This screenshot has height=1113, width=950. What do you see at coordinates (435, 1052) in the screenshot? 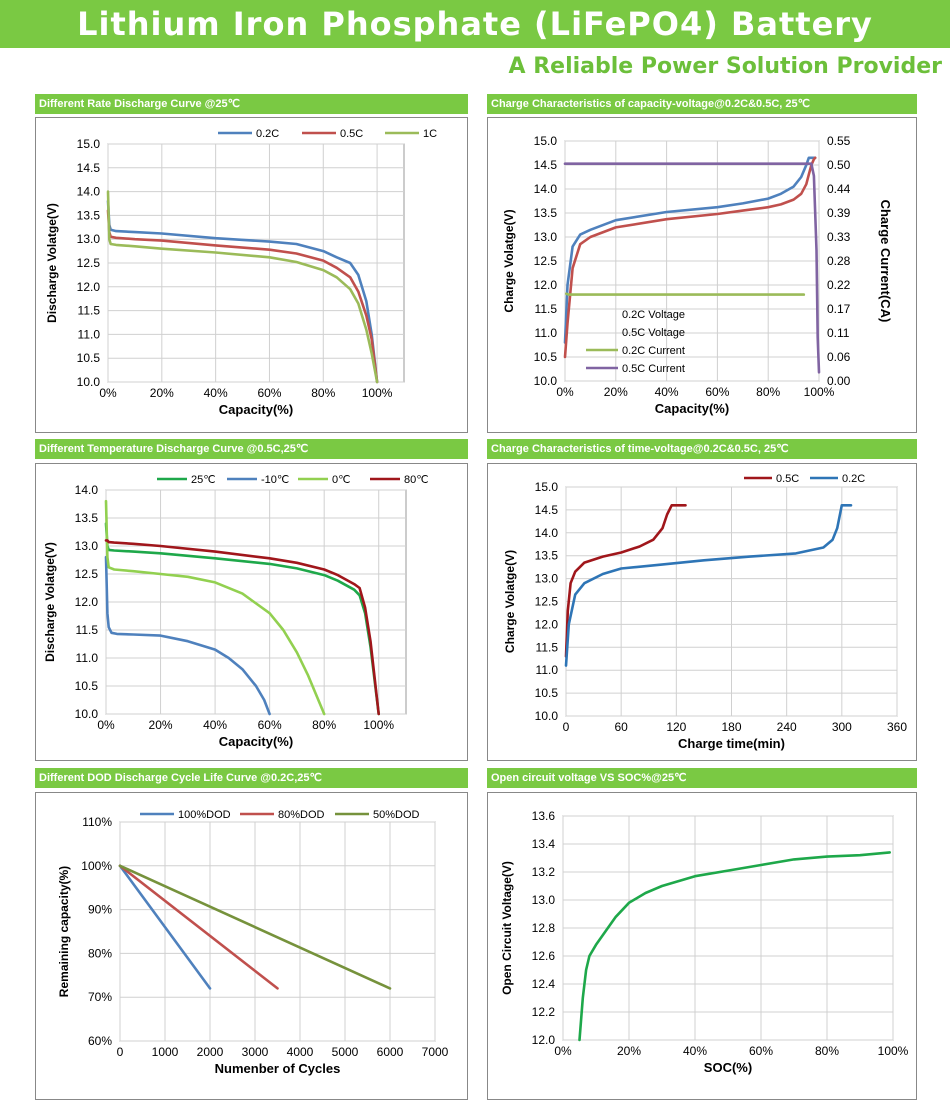
I see `cycle-x-tick-label: 7000` at bounding box center [435, 1052].